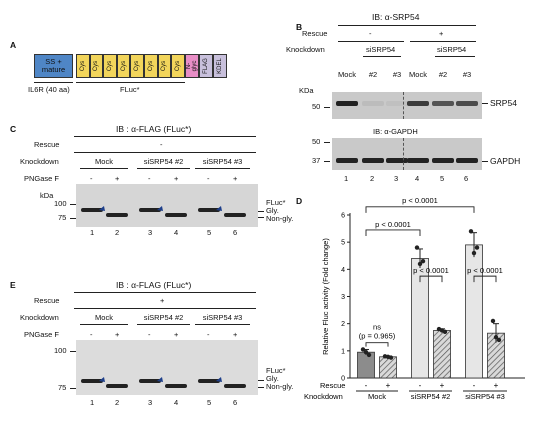 This screenshot has width=536, height=433. What do you see at coordinates (396, 178) in the screenshot?
I see `panel-b-lane-number: 3` at bounding box center [396, 178].